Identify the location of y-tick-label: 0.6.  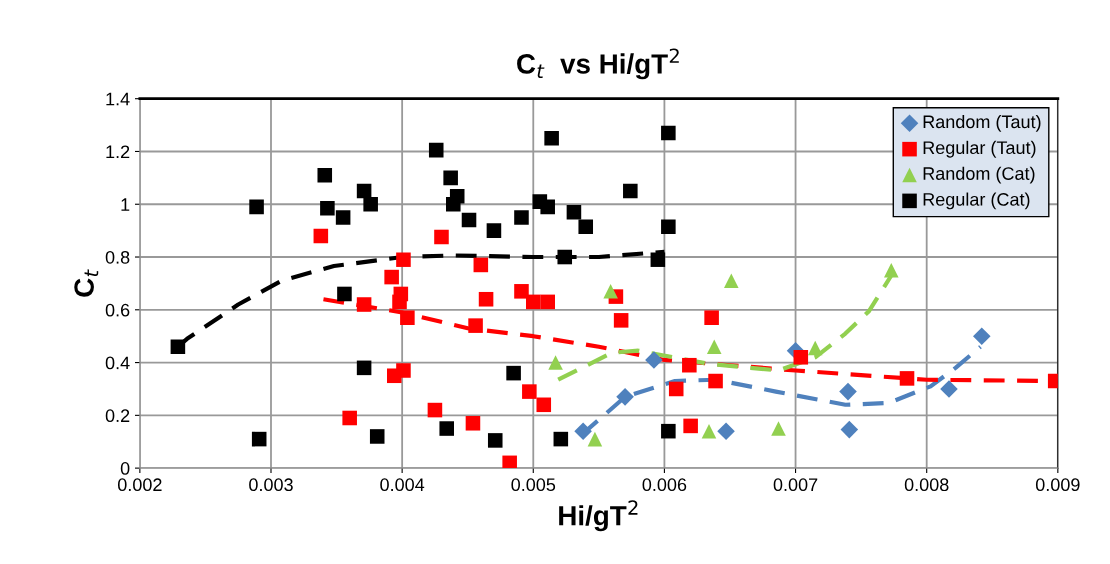
(117, 310).